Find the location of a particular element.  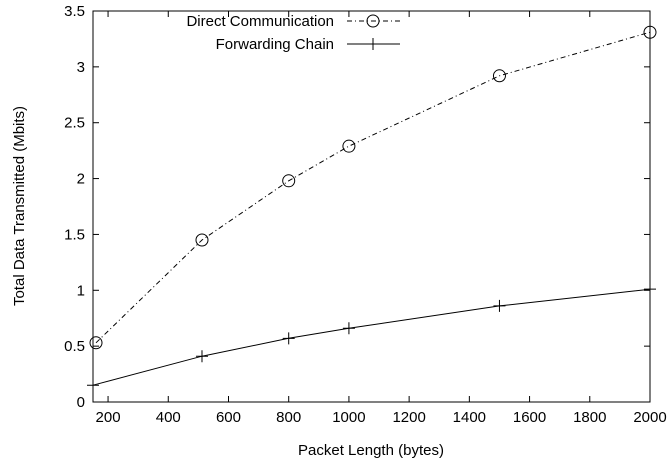

x-tick-label: 1200 is located at coordinates (408, 417).